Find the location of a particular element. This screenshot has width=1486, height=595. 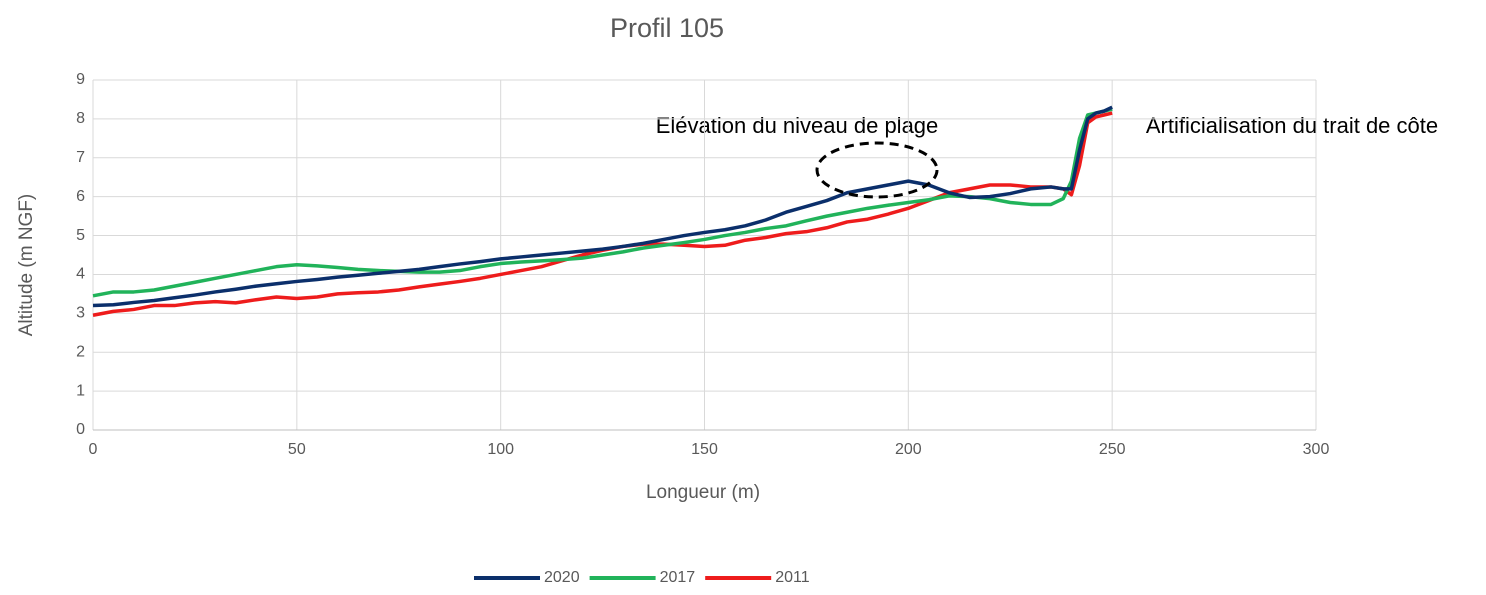

y-tick-label: 3 is located at coordinates (80, 313).